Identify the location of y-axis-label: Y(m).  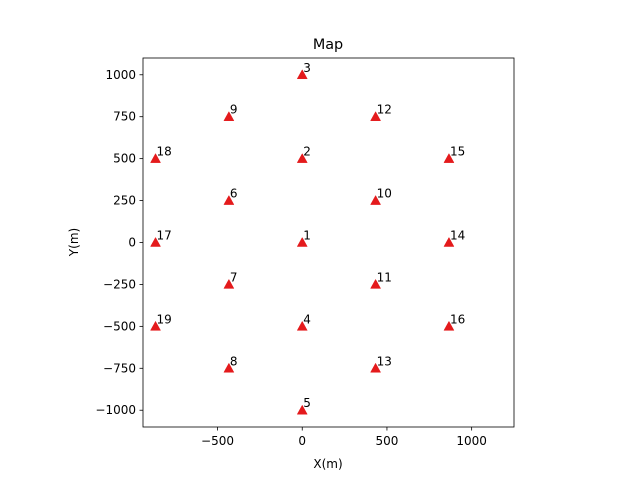
(74, 242).